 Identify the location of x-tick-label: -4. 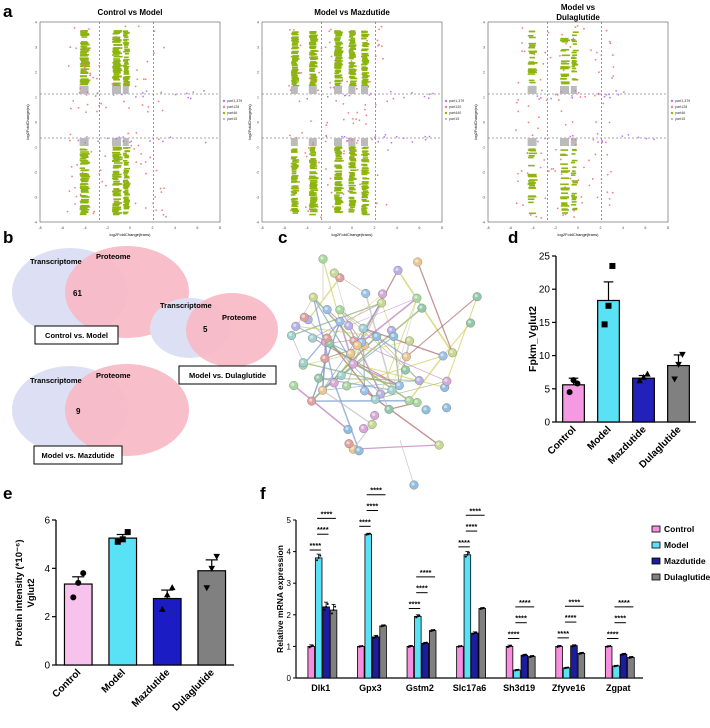
(84, 228).